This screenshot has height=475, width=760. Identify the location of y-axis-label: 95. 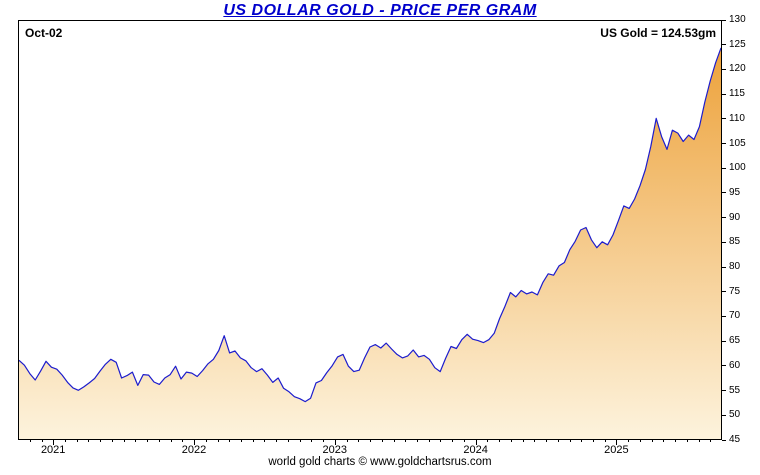
(735, 192).